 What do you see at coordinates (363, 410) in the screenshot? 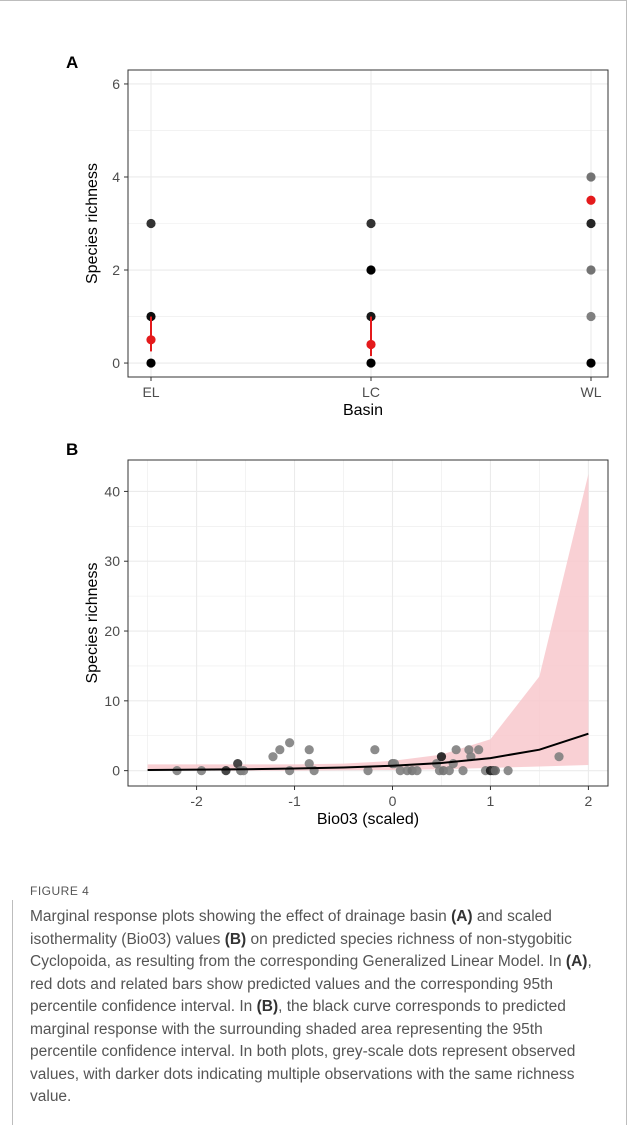
I see `x-axis-title: Basin` at bounding box center [363, 410].